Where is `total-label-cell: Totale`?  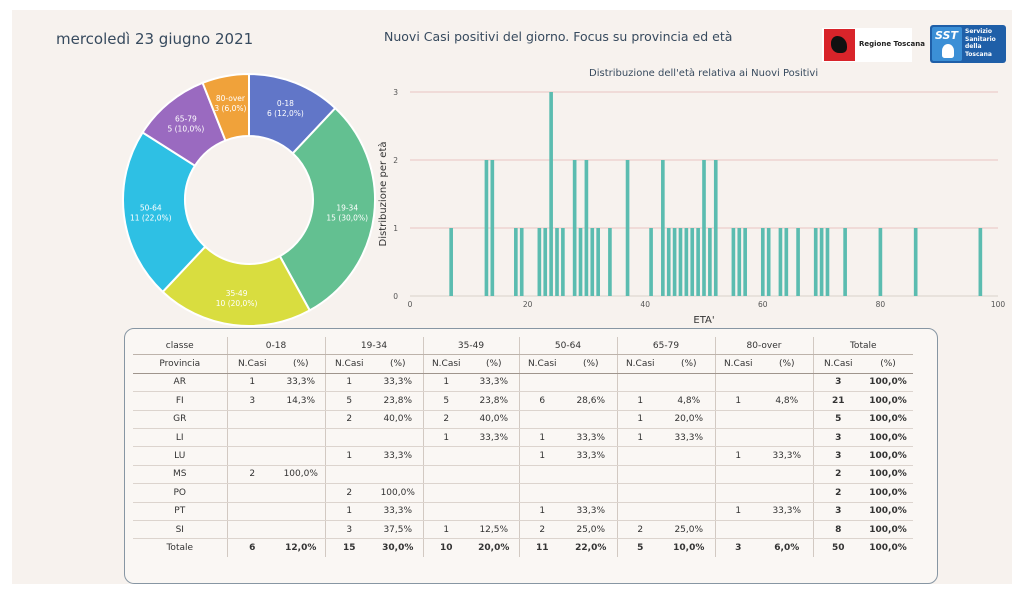
total-label-cell: Totale is located at coordinates (180, 547).